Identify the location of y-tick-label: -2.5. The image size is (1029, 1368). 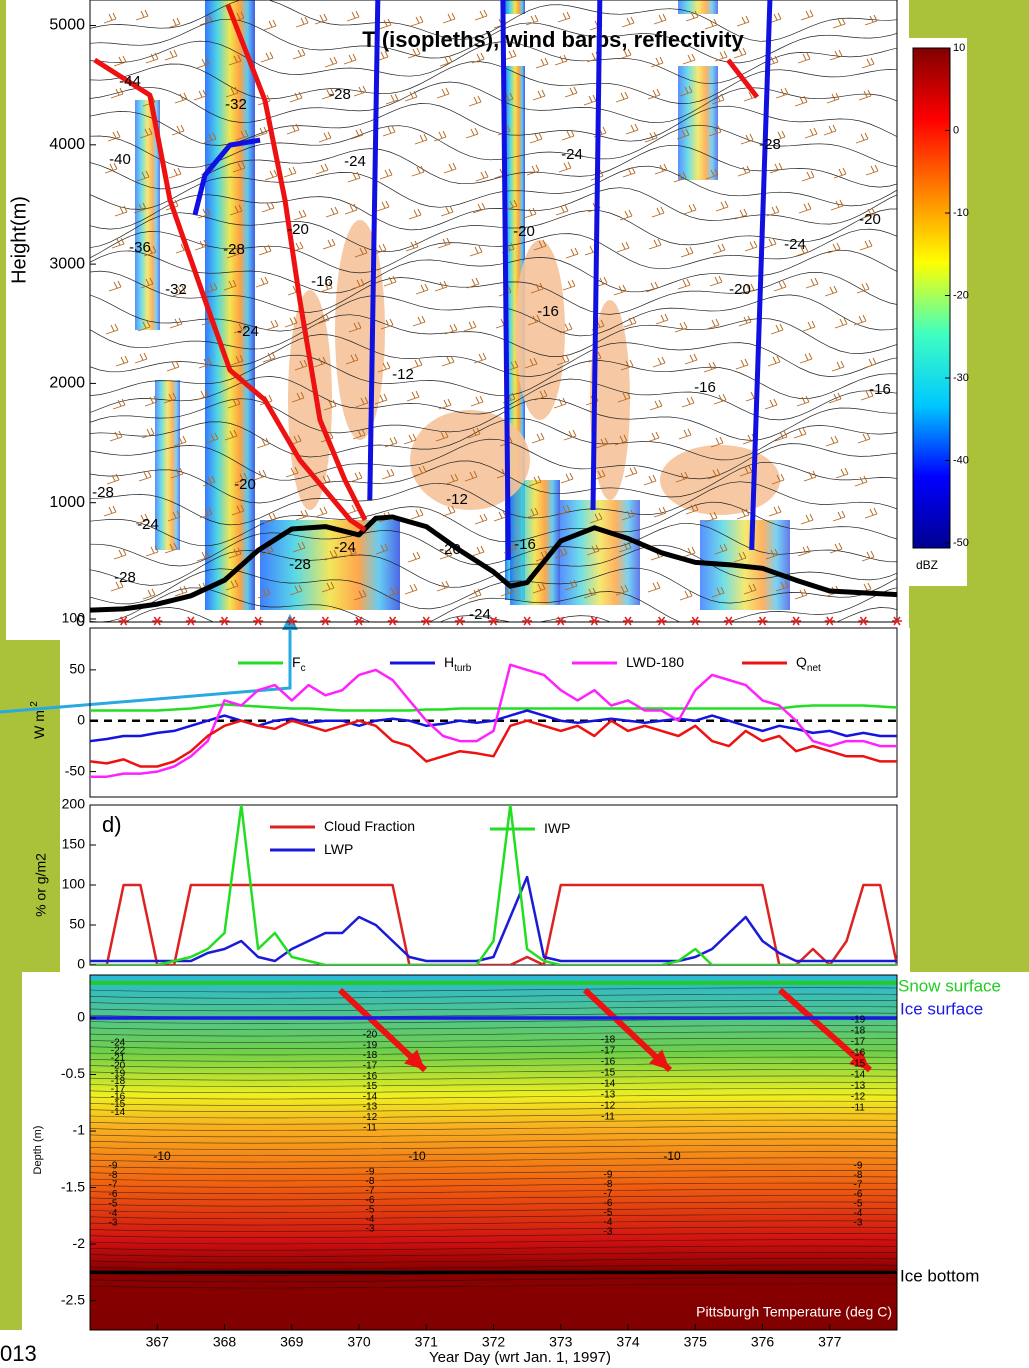
(73, 1299).